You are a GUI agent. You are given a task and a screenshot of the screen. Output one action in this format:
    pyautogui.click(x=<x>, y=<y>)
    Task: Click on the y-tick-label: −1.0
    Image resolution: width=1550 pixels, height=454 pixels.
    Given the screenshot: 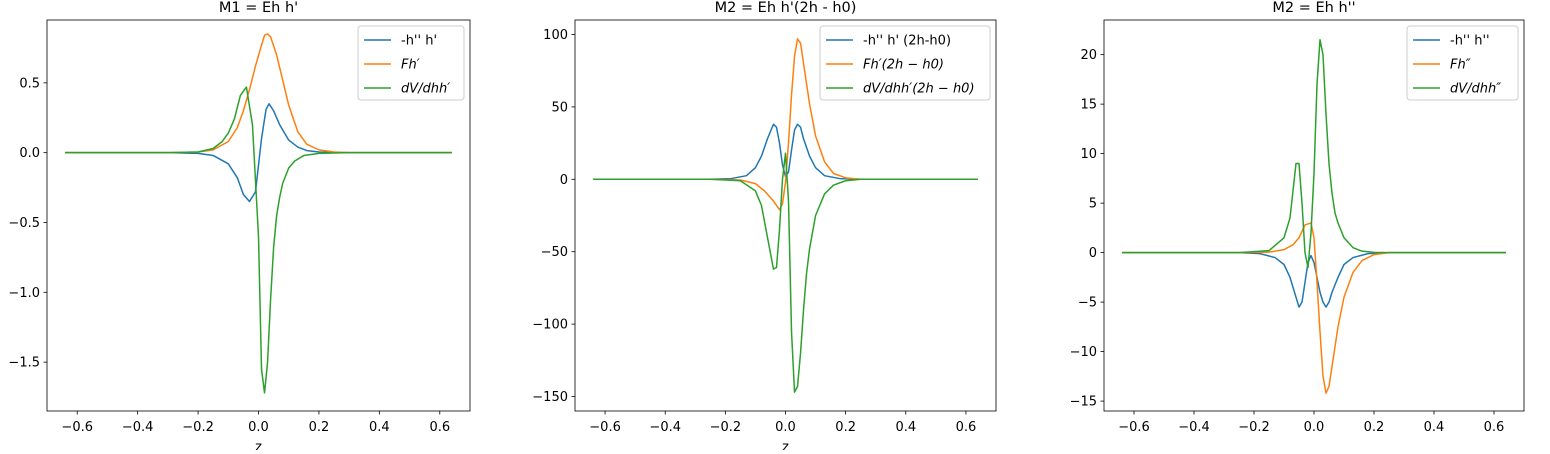 What is the action you would take?
    pyautogui.click(x=24, y=293)
    